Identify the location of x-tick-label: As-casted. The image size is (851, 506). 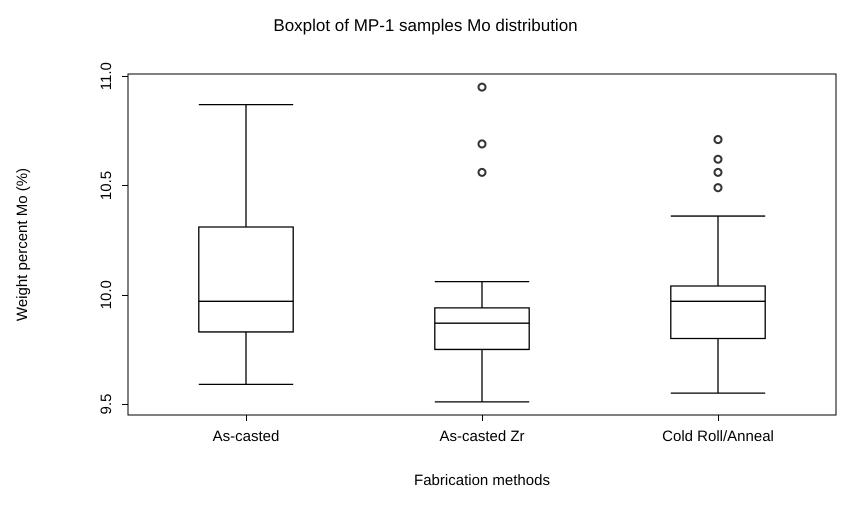
(246, 436).